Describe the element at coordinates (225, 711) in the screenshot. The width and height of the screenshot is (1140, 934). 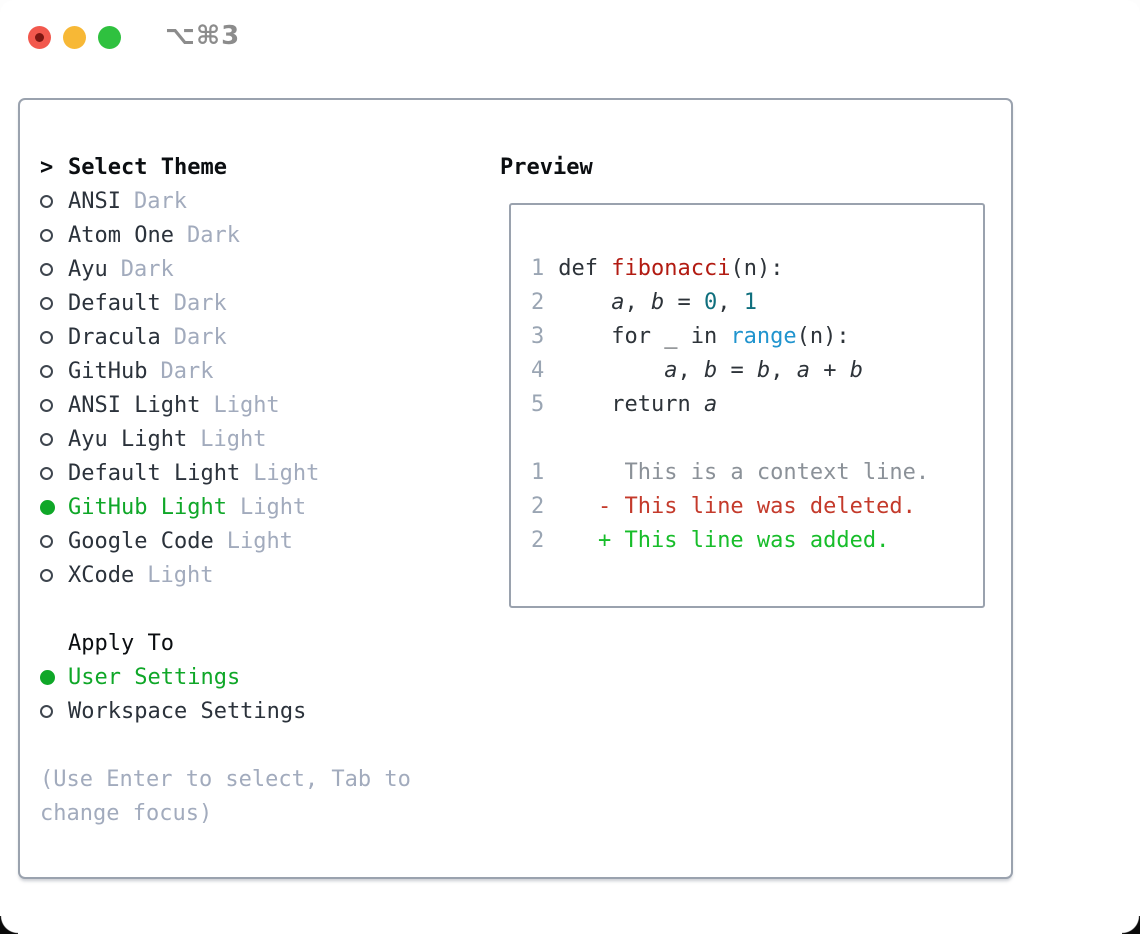
I see `apply-option-workspace-settings: Workspace Settings` at that location.